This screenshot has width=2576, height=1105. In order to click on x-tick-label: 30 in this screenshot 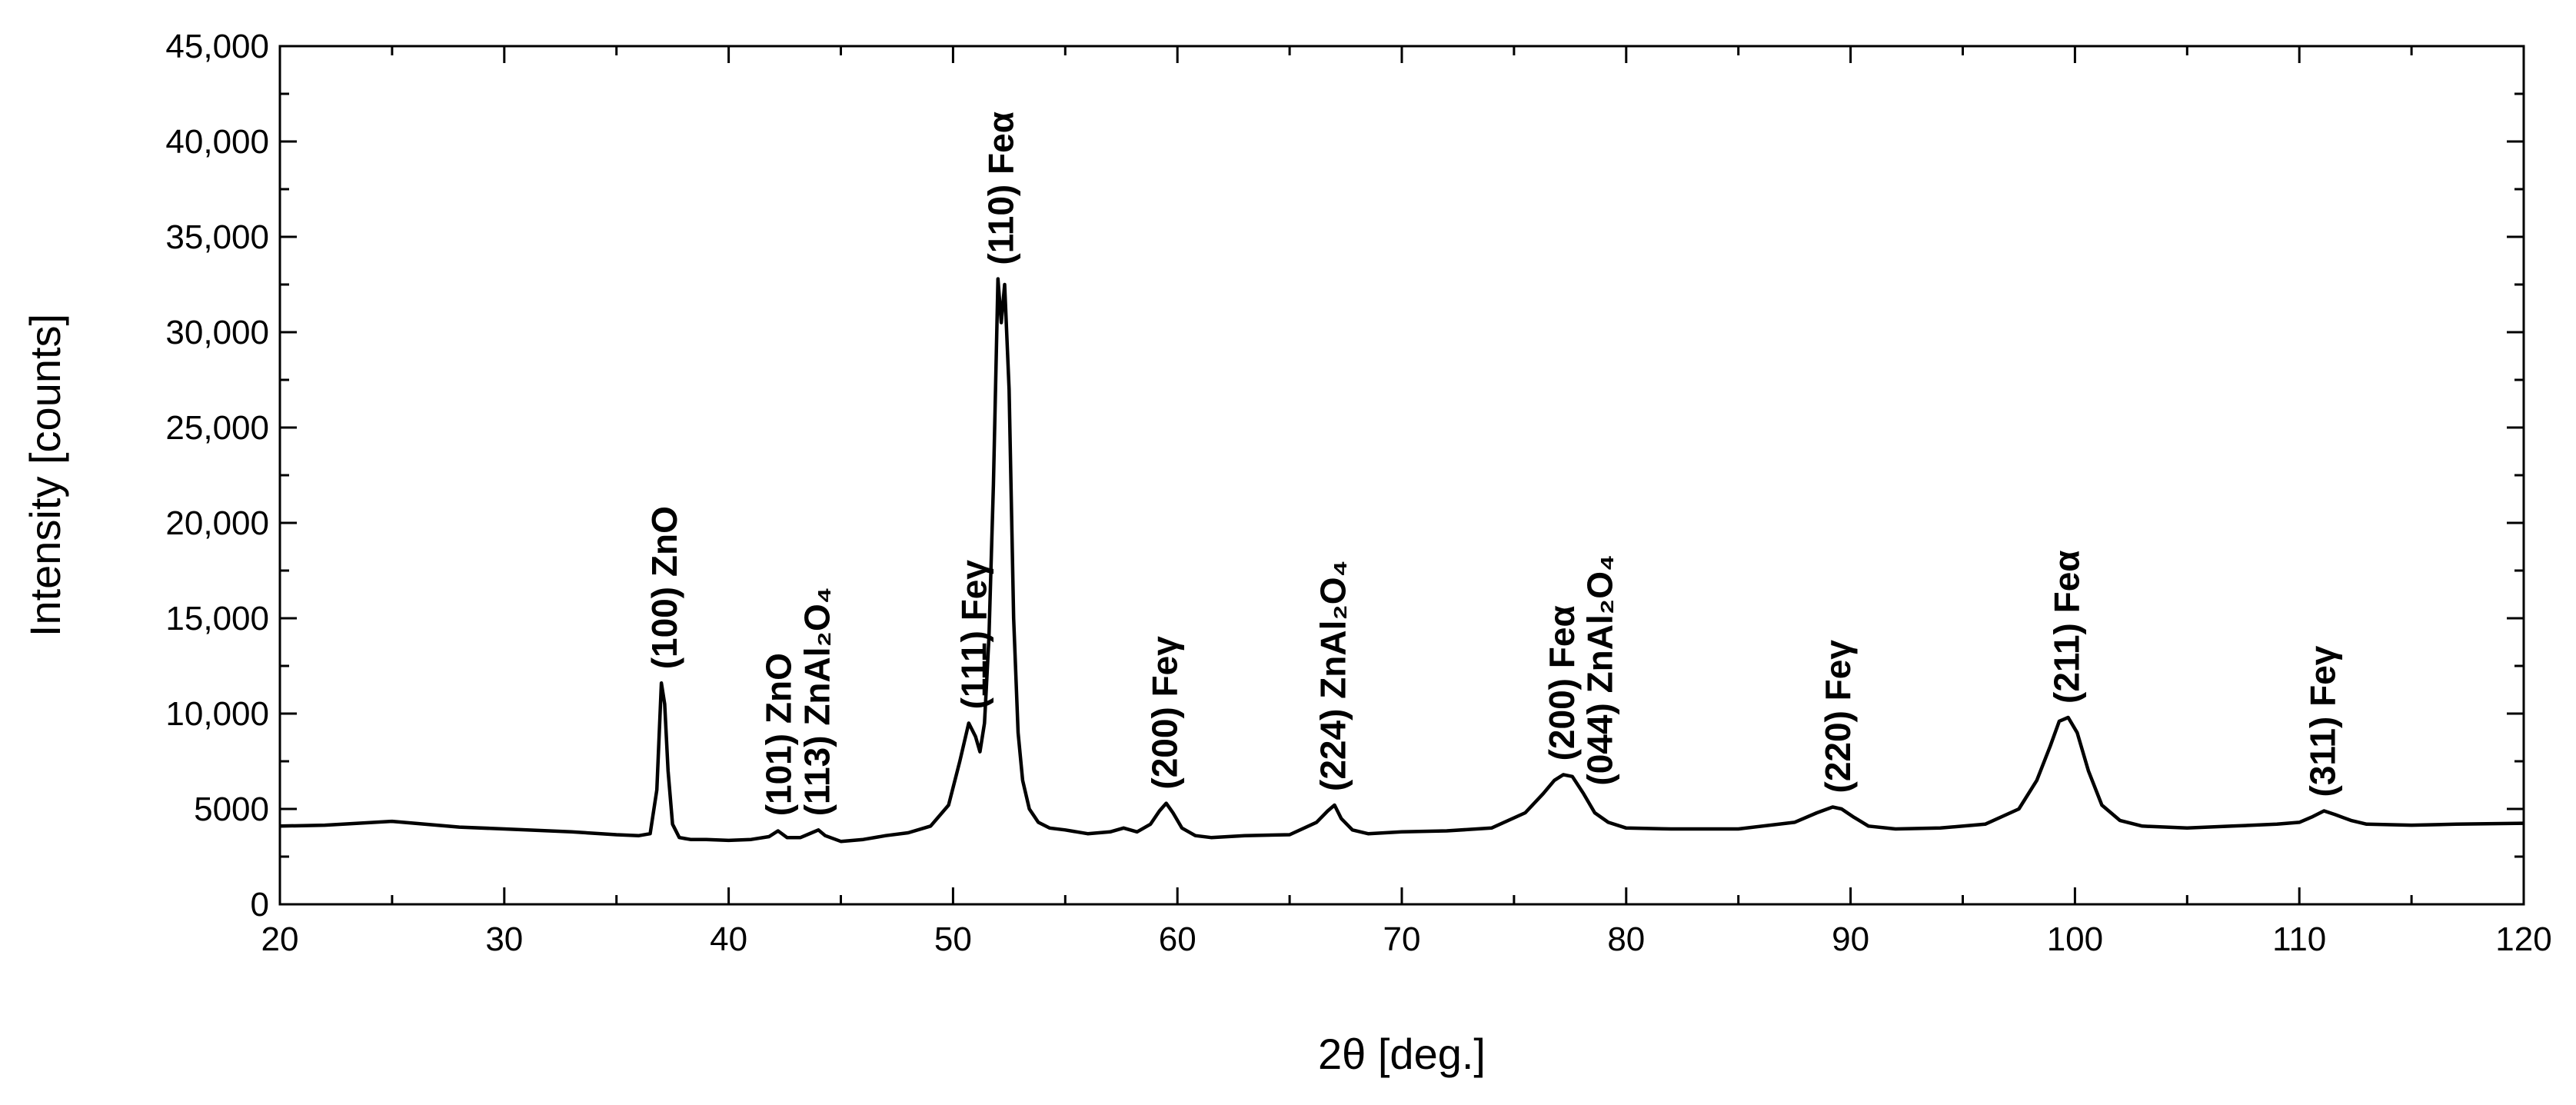, I will do `click(504, 939)`.